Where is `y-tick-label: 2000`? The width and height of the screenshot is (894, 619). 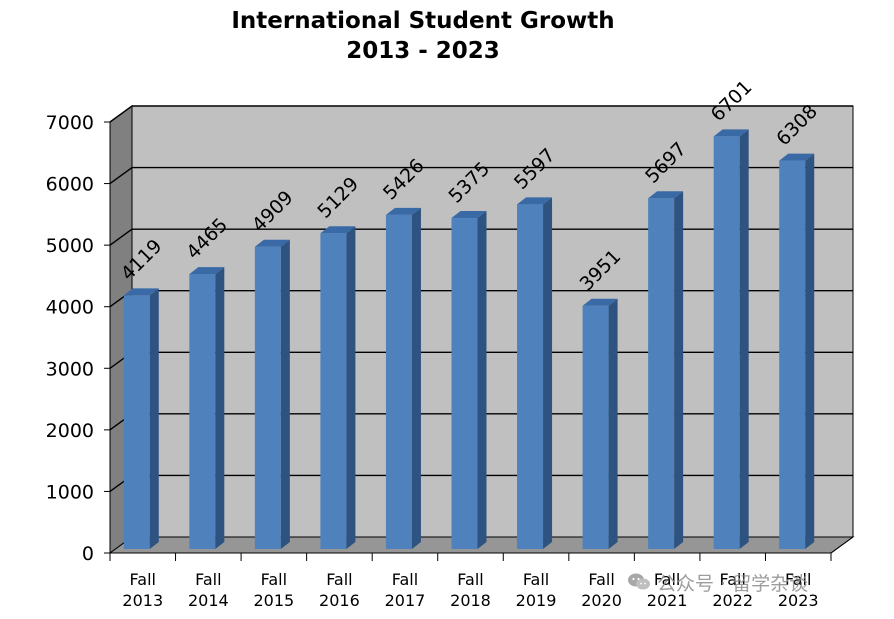
y-tick-label: 2000 is located at coordinates (70, 431).